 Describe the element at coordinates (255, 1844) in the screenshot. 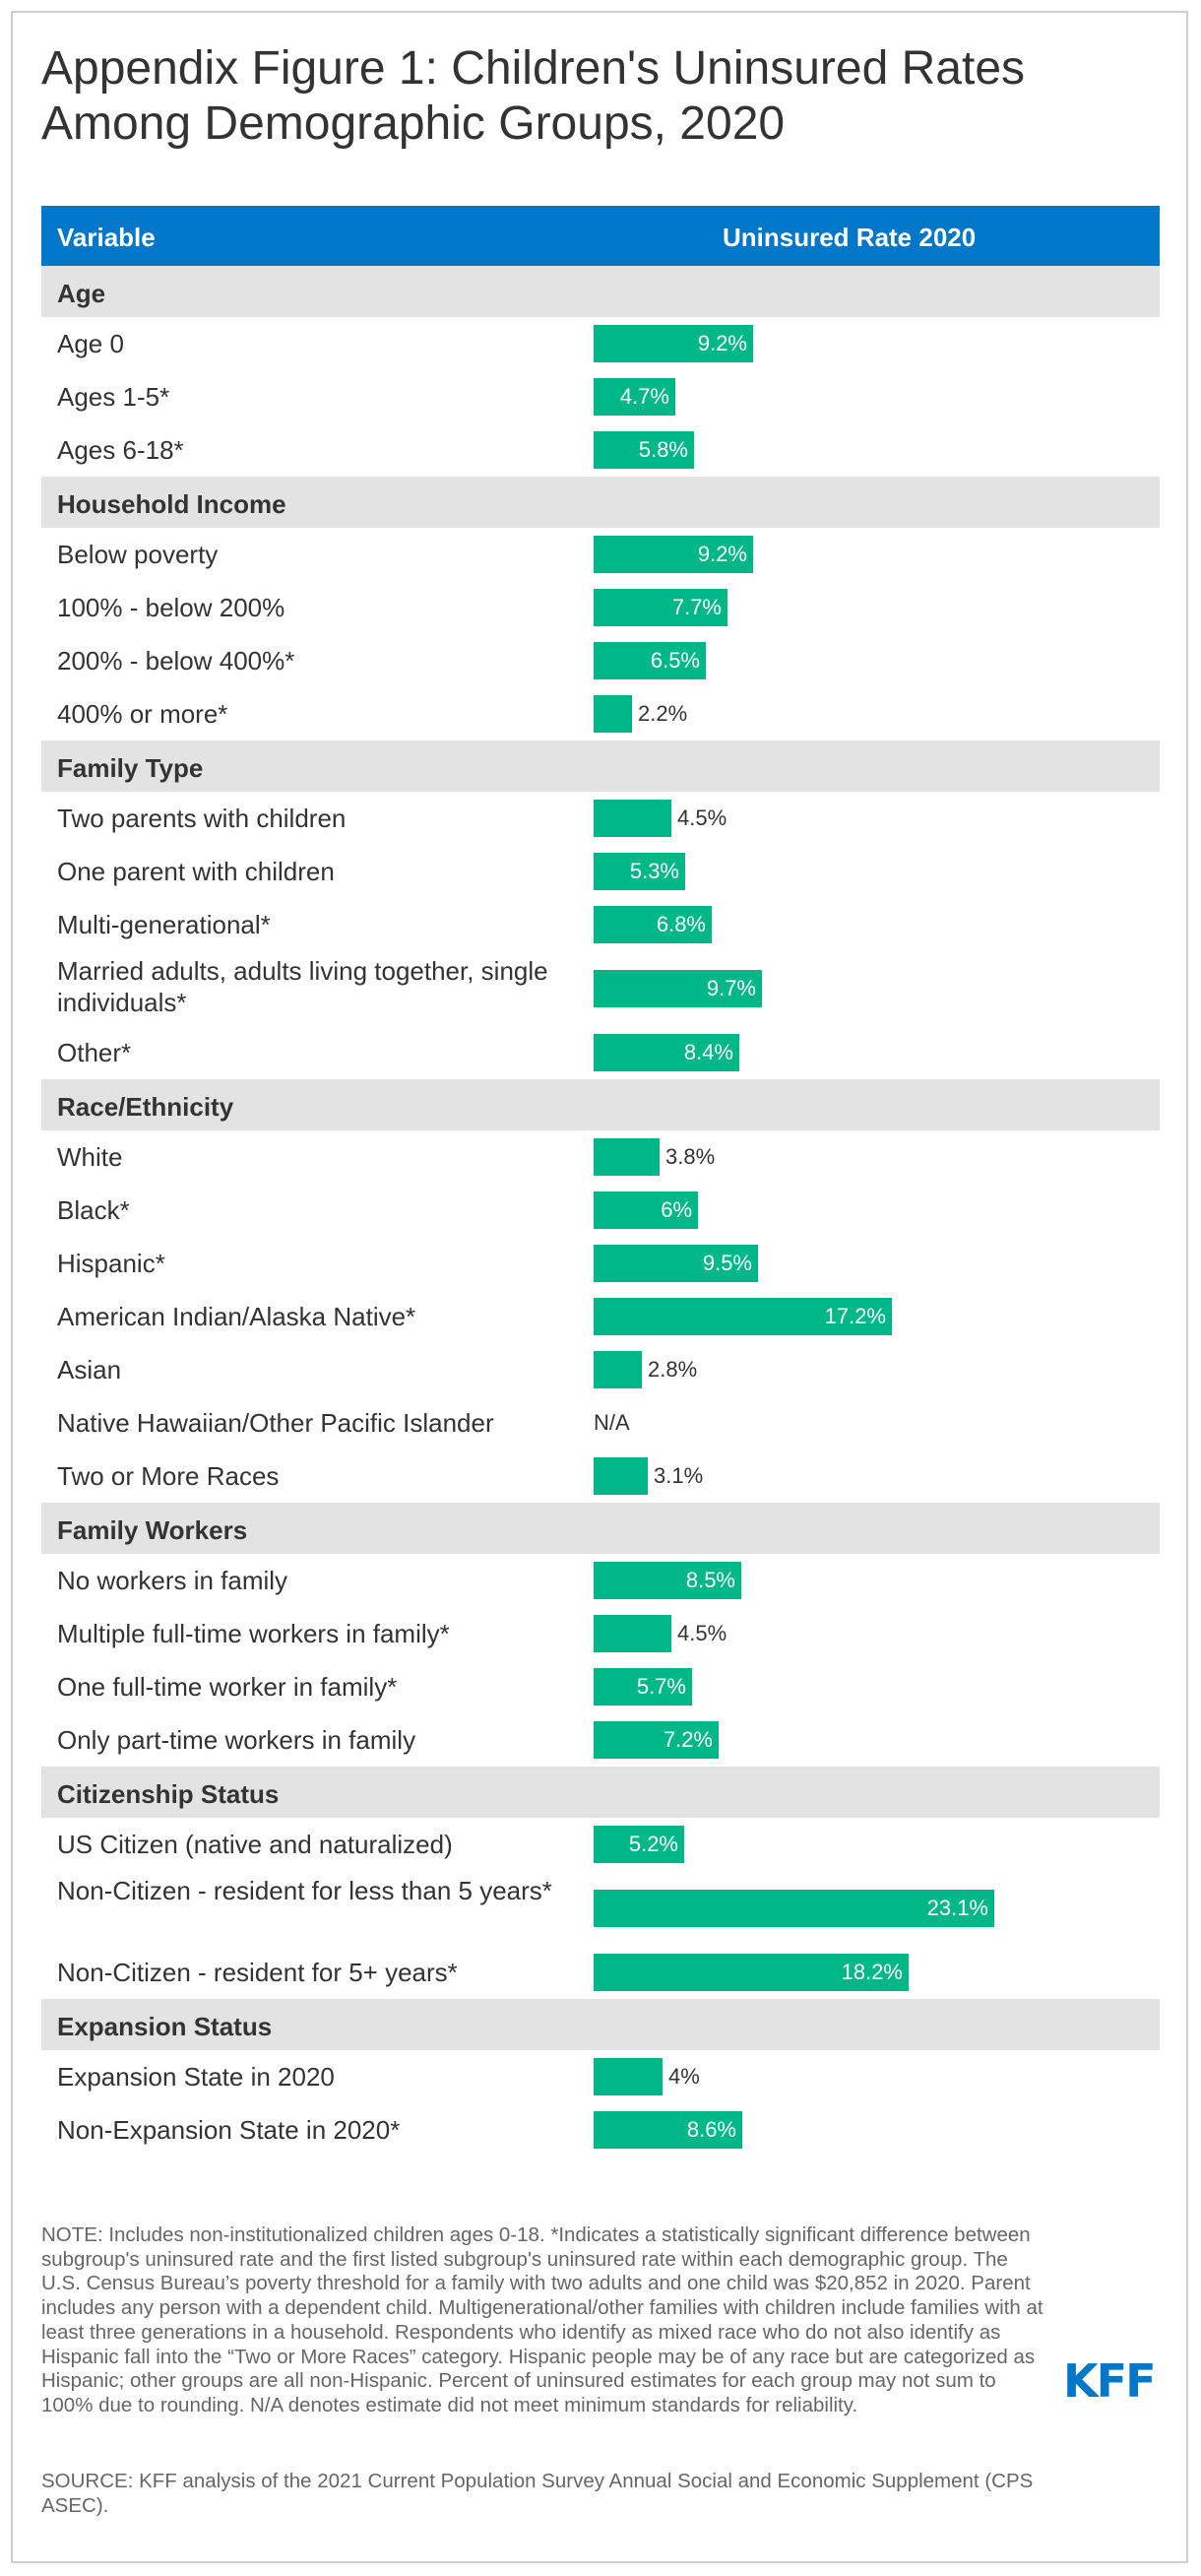

I see `row-label: US Citizen (native and naturalized)` at that location.